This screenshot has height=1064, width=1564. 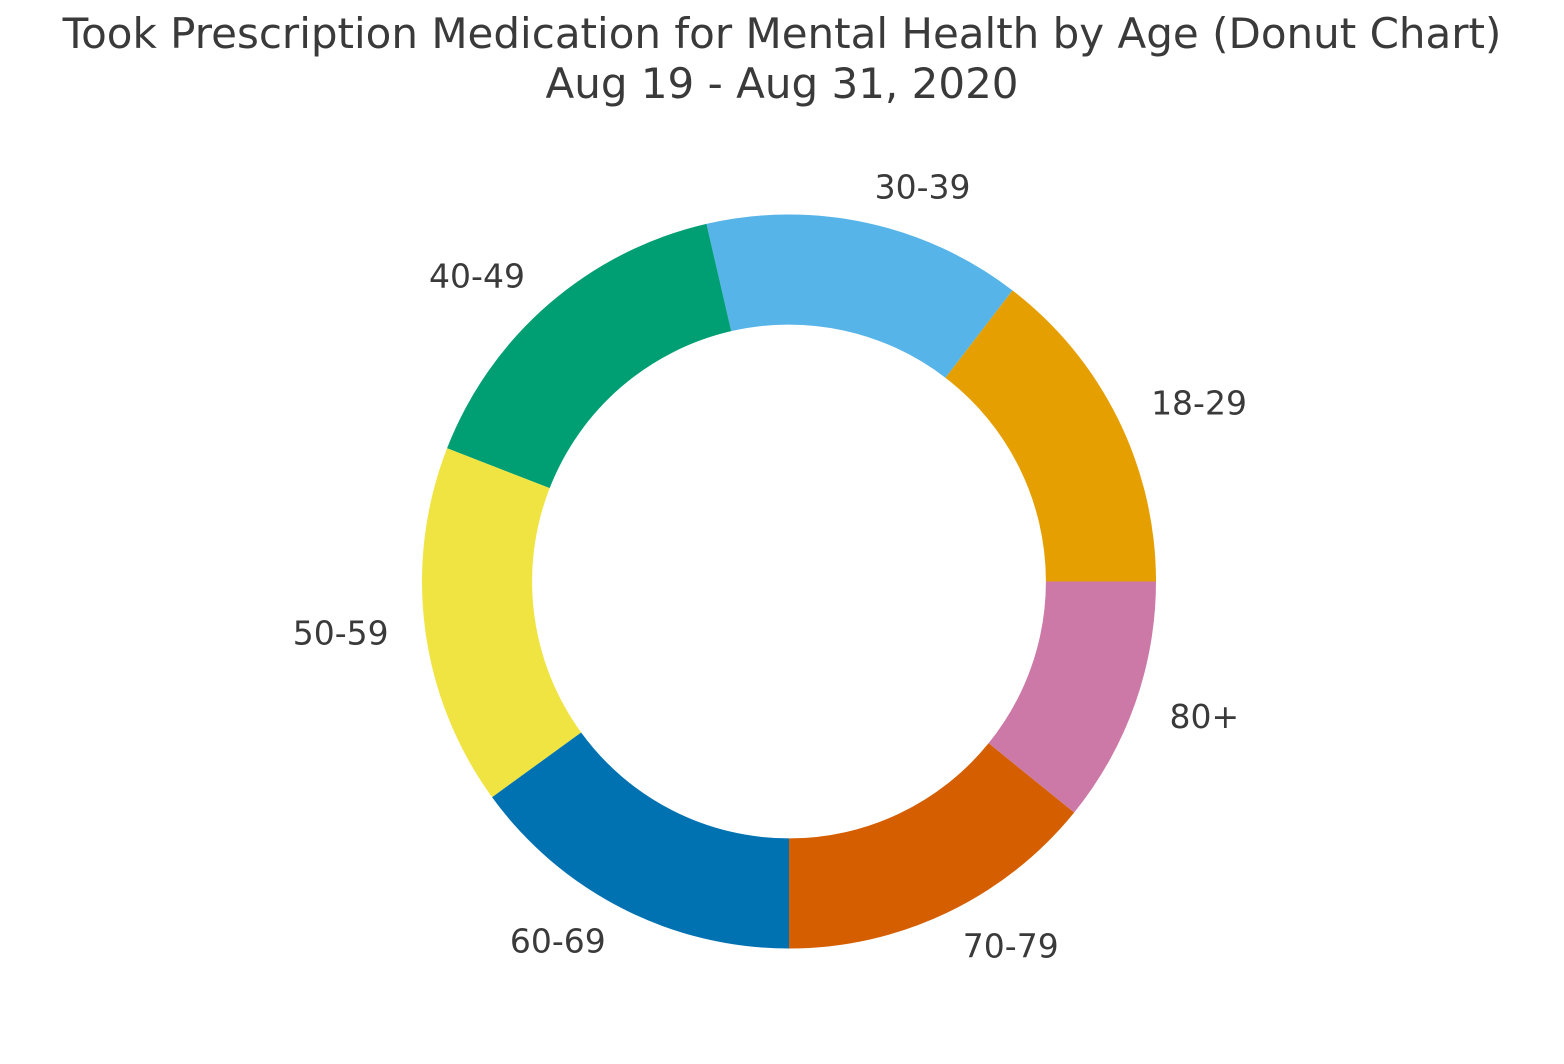 I want to click on segment-label-18-29: 18-29, so click(x=1199, y=402).